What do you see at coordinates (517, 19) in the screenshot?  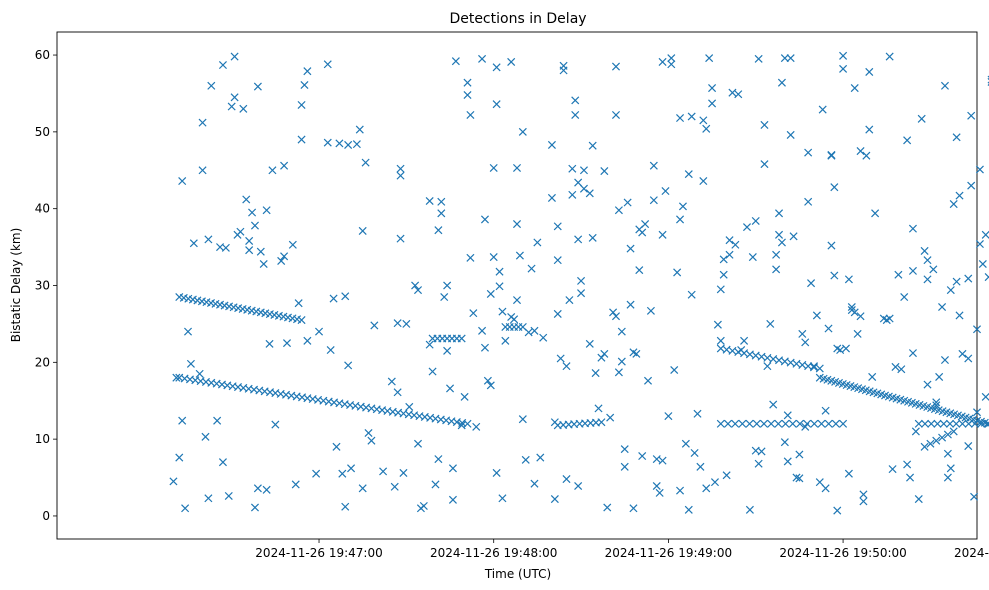 I see `chart-title: Detections in Delay` at bounding box center [517, 19].